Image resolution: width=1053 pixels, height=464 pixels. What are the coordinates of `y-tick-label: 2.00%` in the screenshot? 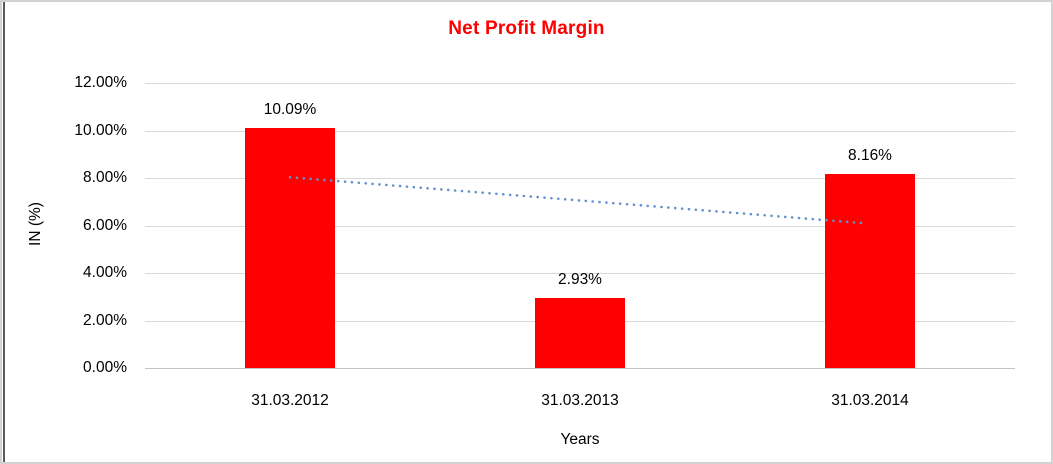 It's located at (105, 320).